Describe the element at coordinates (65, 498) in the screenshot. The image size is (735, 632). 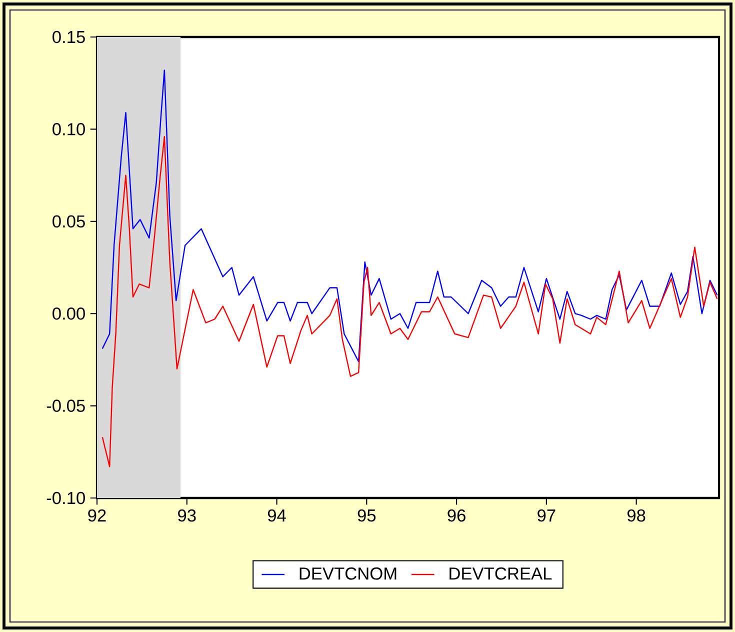
I see `y-tick-label: -0.10` at that location.